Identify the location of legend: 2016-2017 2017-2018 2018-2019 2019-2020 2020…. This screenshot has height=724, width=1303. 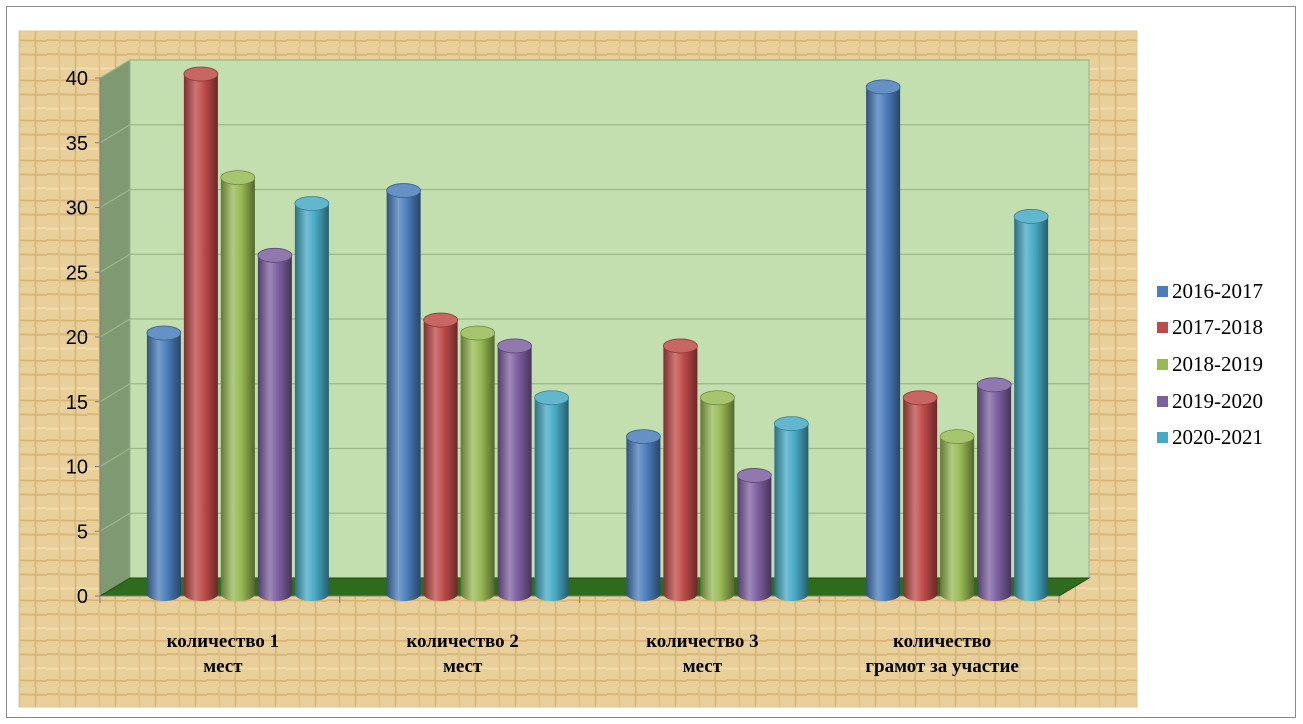
(1227, 364).